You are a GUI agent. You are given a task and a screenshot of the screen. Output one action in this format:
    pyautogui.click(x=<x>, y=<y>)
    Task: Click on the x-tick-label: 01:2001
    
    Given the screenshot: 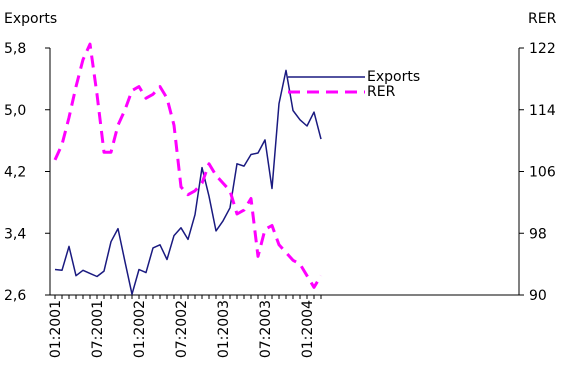 What is the action you would take?
    pyautogui.click(x=56, y=329)
    